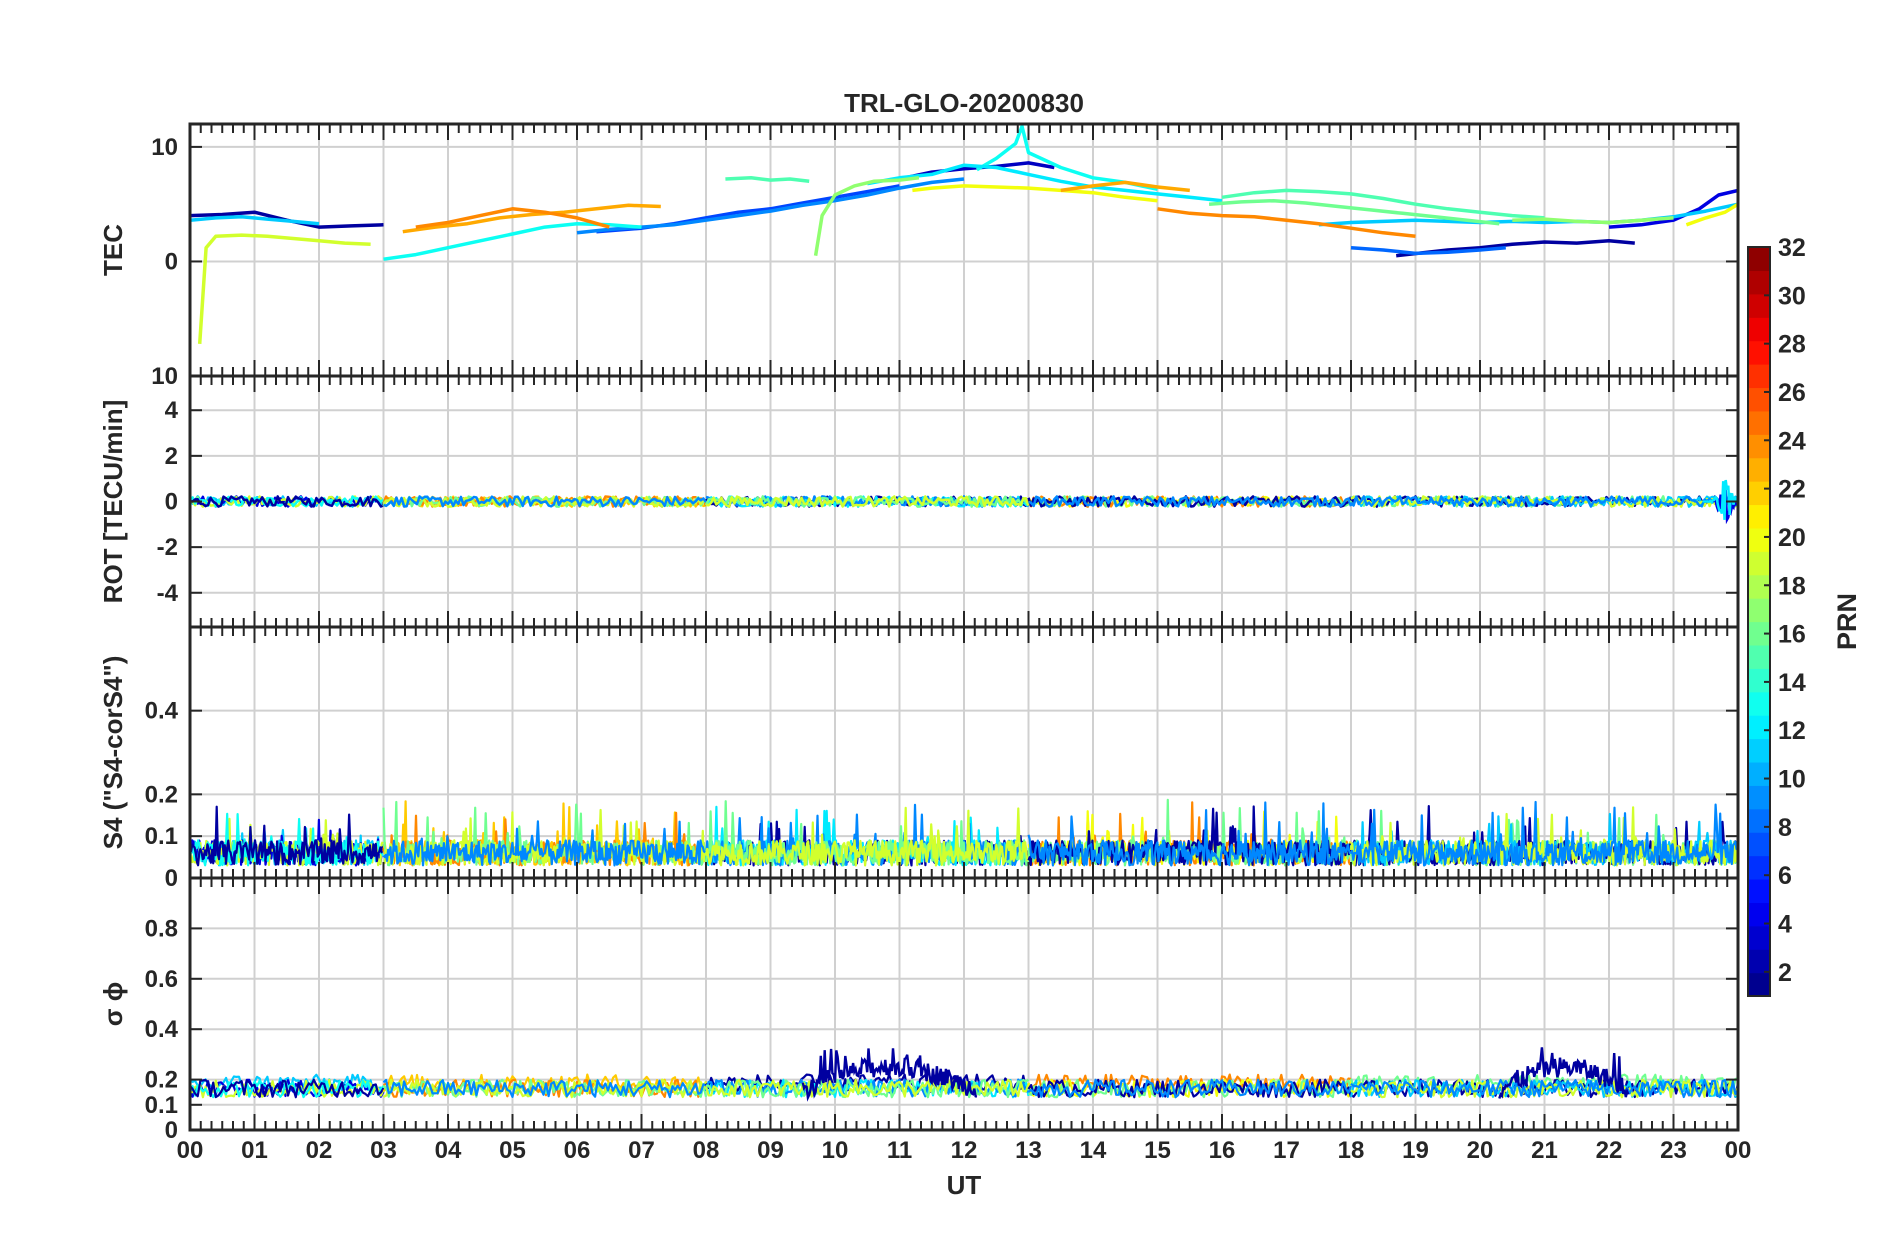 The height and width of the screenshot is (1236, 1902). What do you see at coordinates (641, 1150) in the screenshot?
I see `x-tick-label: 07` at bounding box center [641, 1150].